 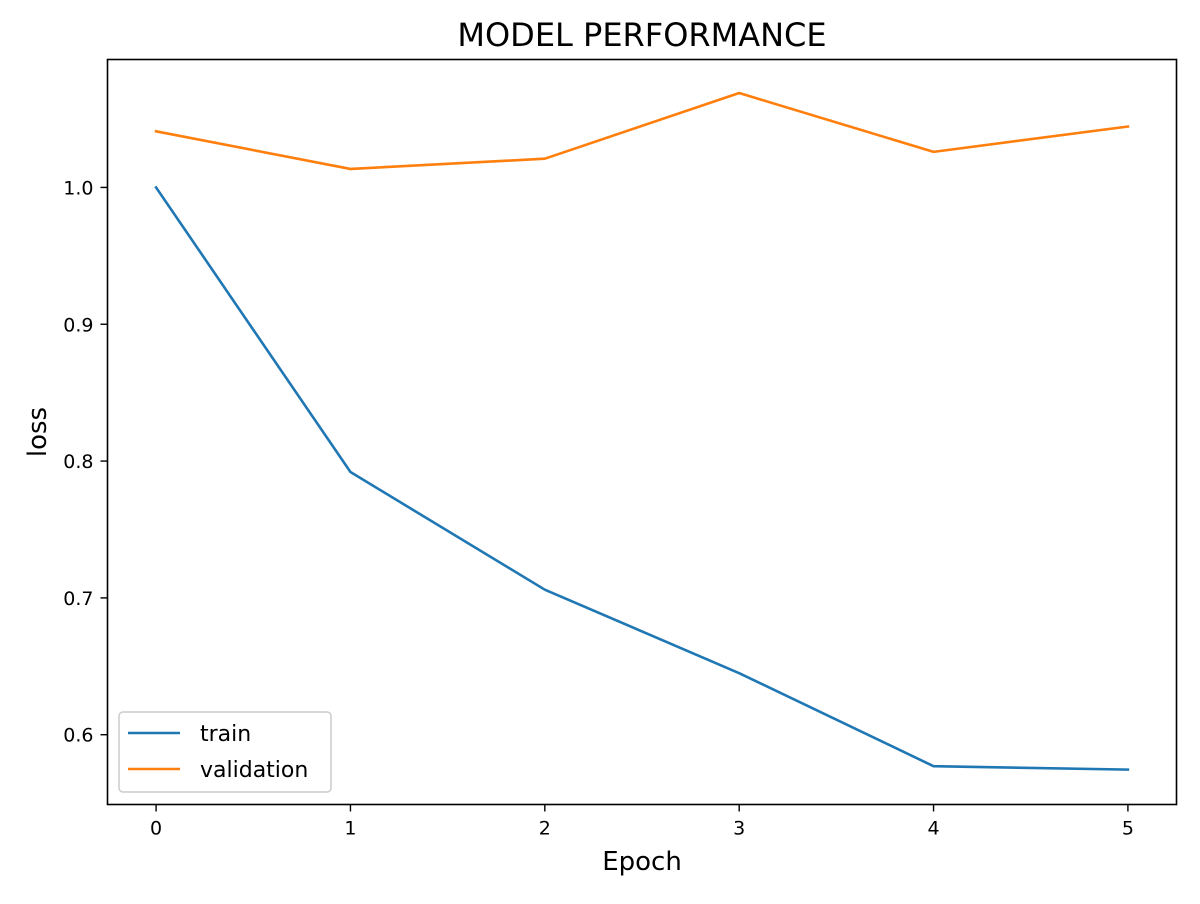 I want to click on x-axis-label: Epoch, so click(x=642, y=862).